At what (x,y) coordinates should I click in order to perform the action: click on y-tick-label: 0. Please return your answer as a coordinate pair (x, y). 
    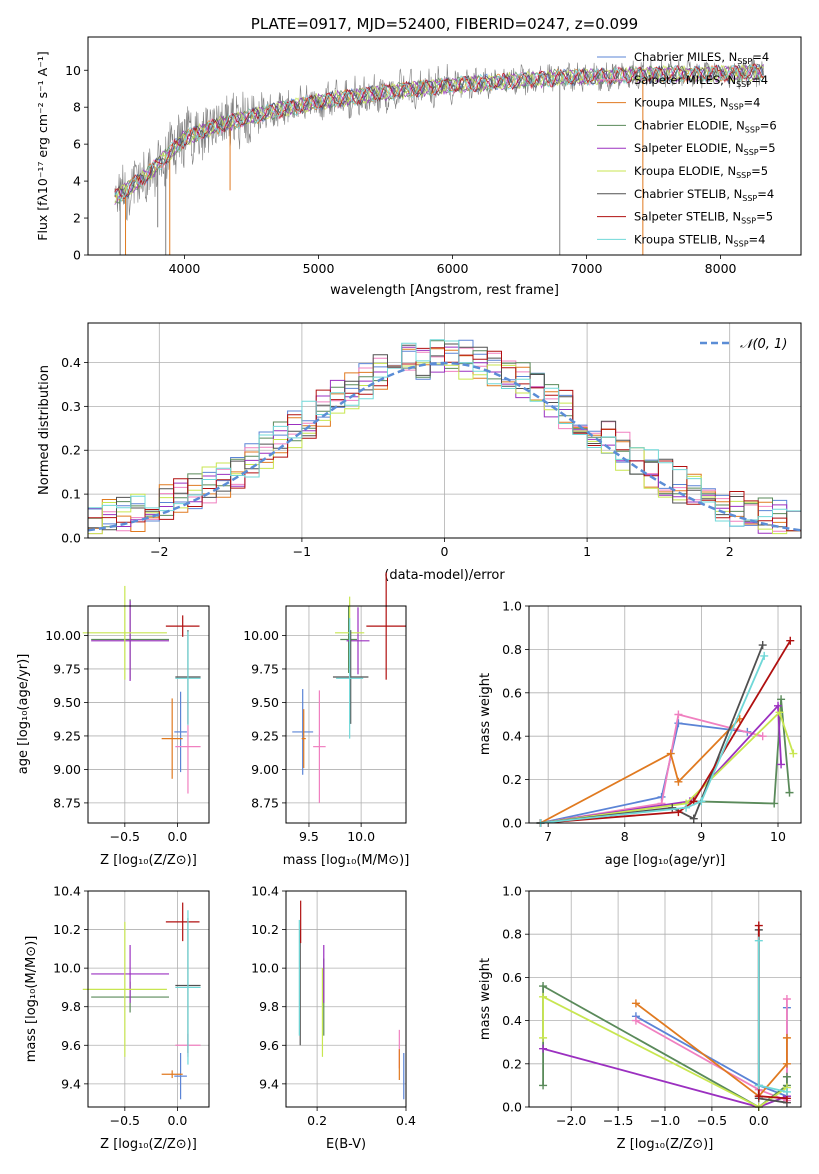
    Looking at the image, I should click on (77, 255).